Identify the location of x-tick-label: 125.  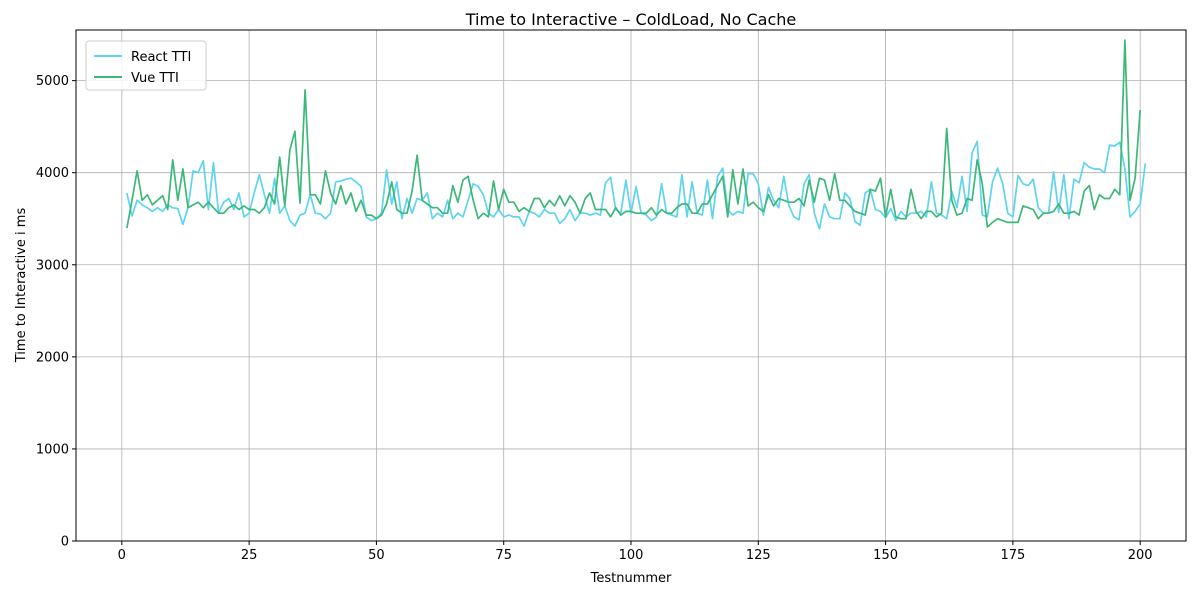
(758, 555).